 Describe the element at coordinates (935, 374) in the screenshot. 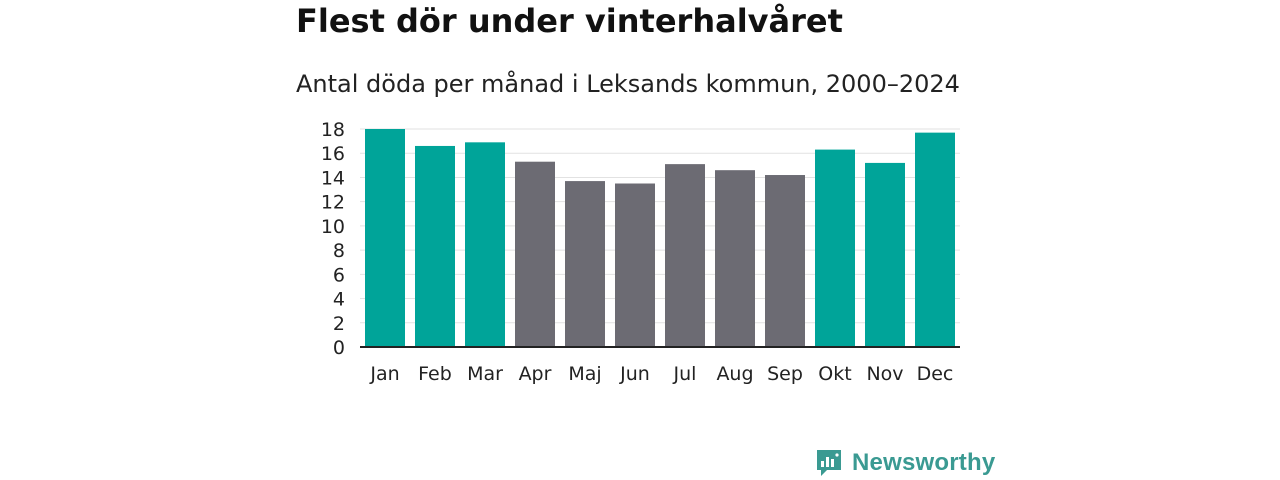

I see `x-tick-label: Dec` at that location.